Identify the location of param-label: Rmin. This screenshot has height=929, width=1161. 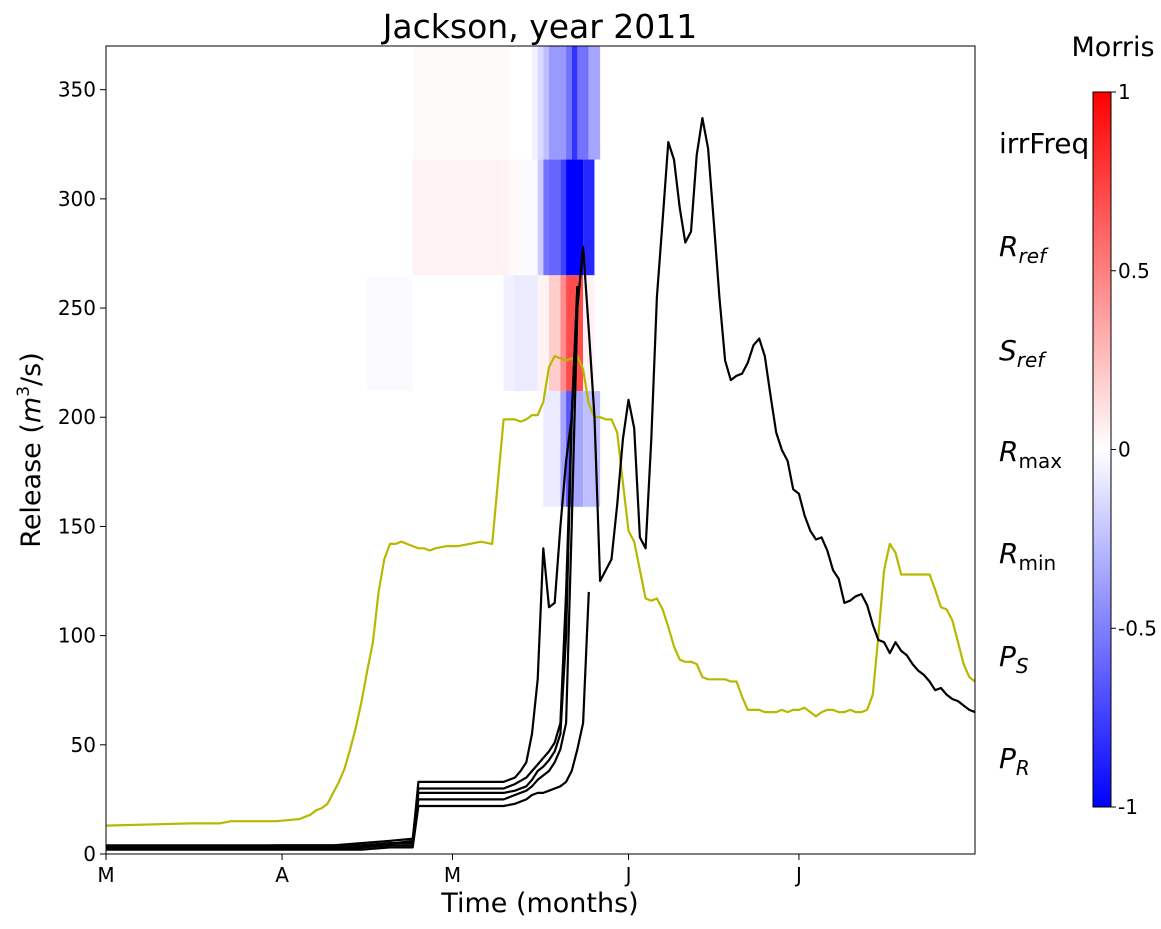
(1027, 556).